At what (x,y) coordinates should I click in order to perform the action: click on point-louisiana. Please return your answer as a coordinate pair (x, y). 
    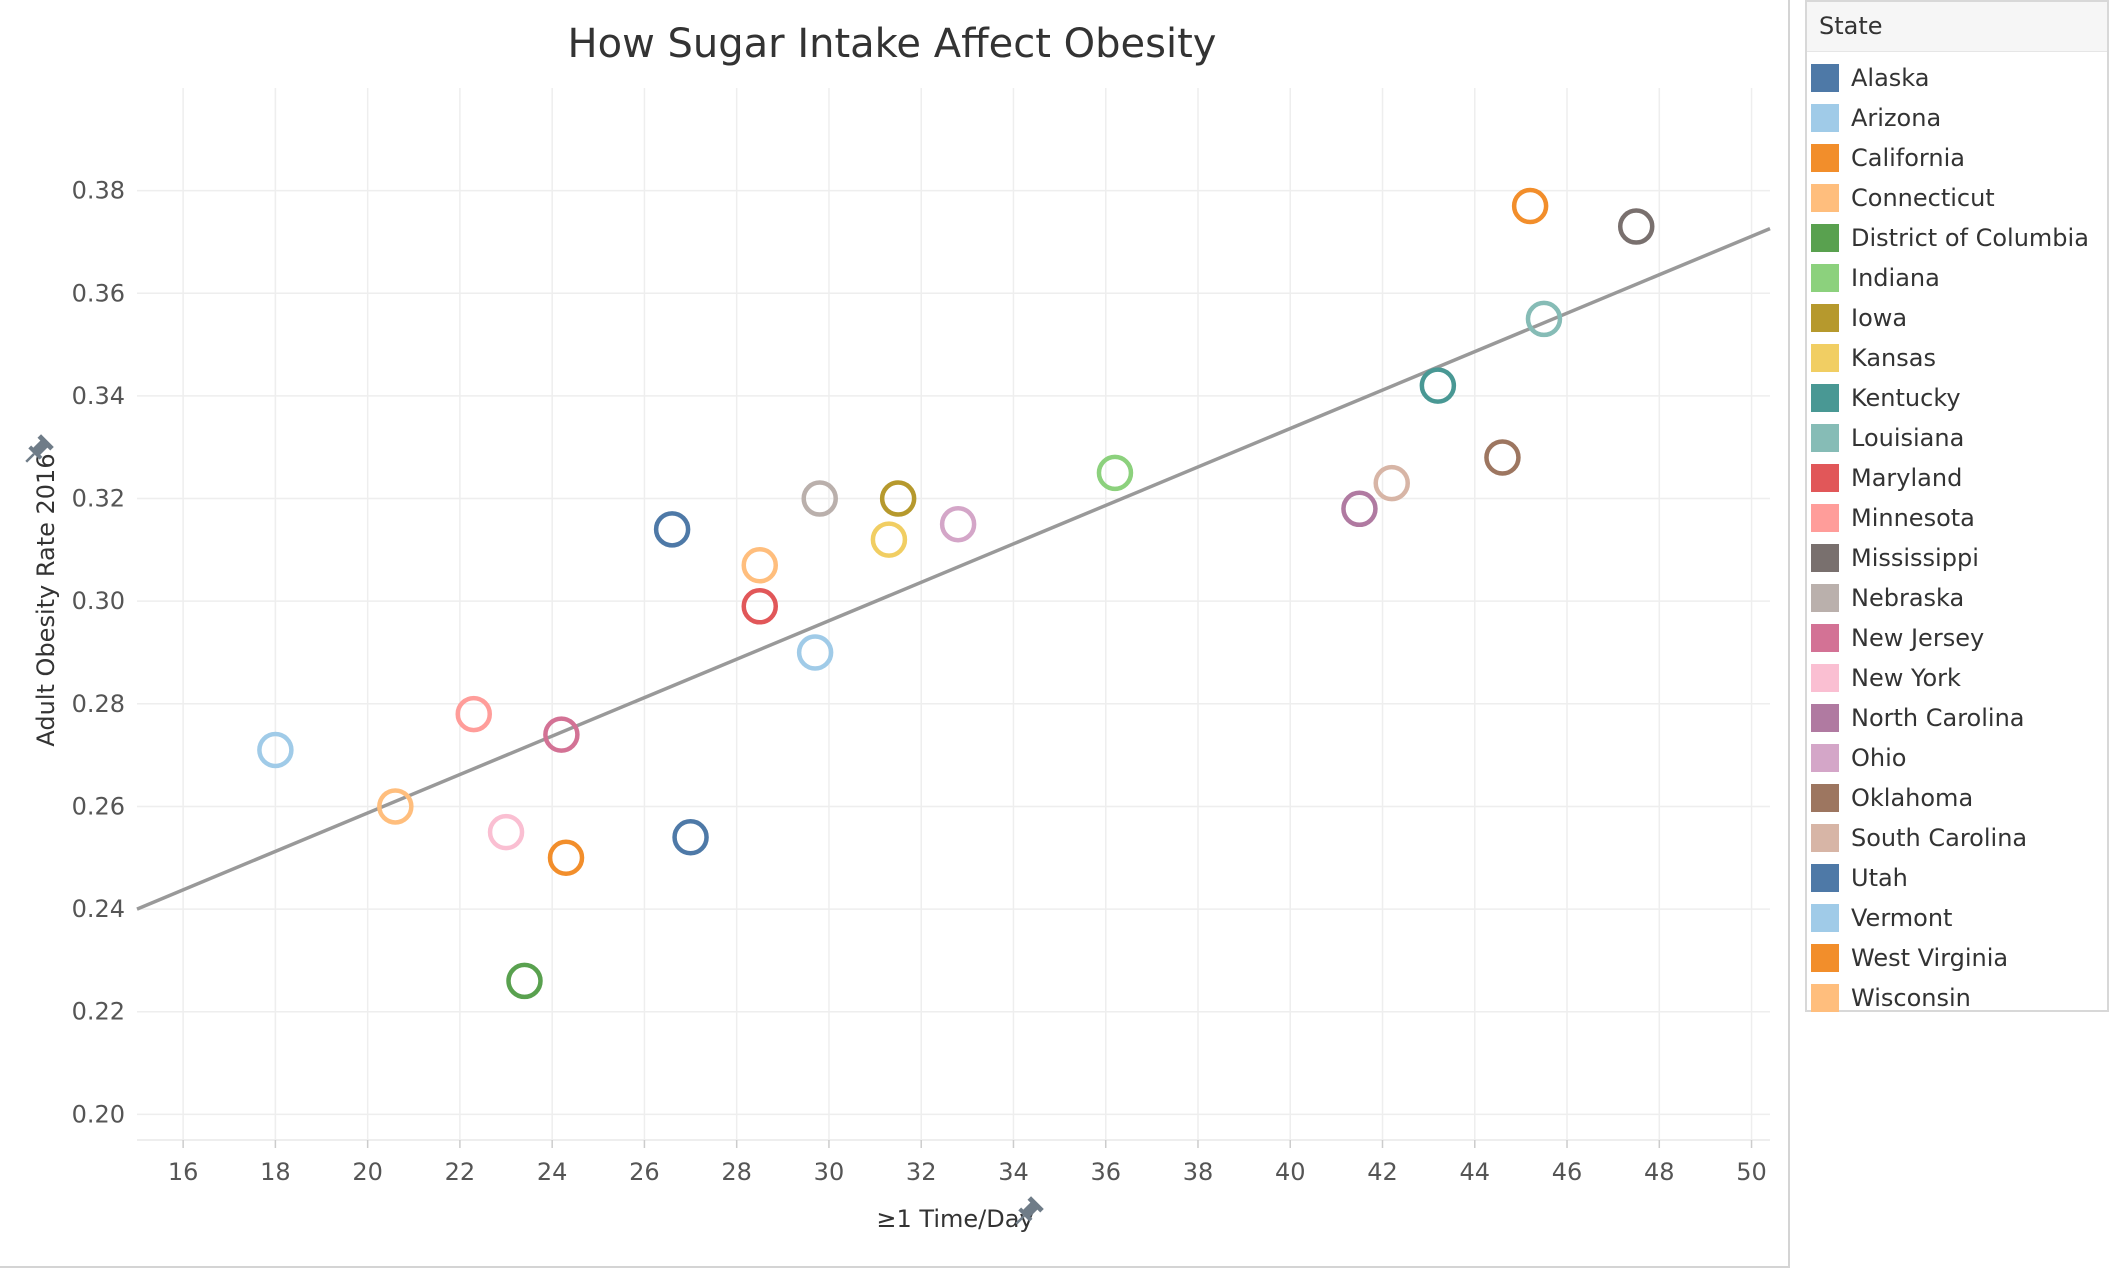
    Looking at the image, I should click on (1544, 319).